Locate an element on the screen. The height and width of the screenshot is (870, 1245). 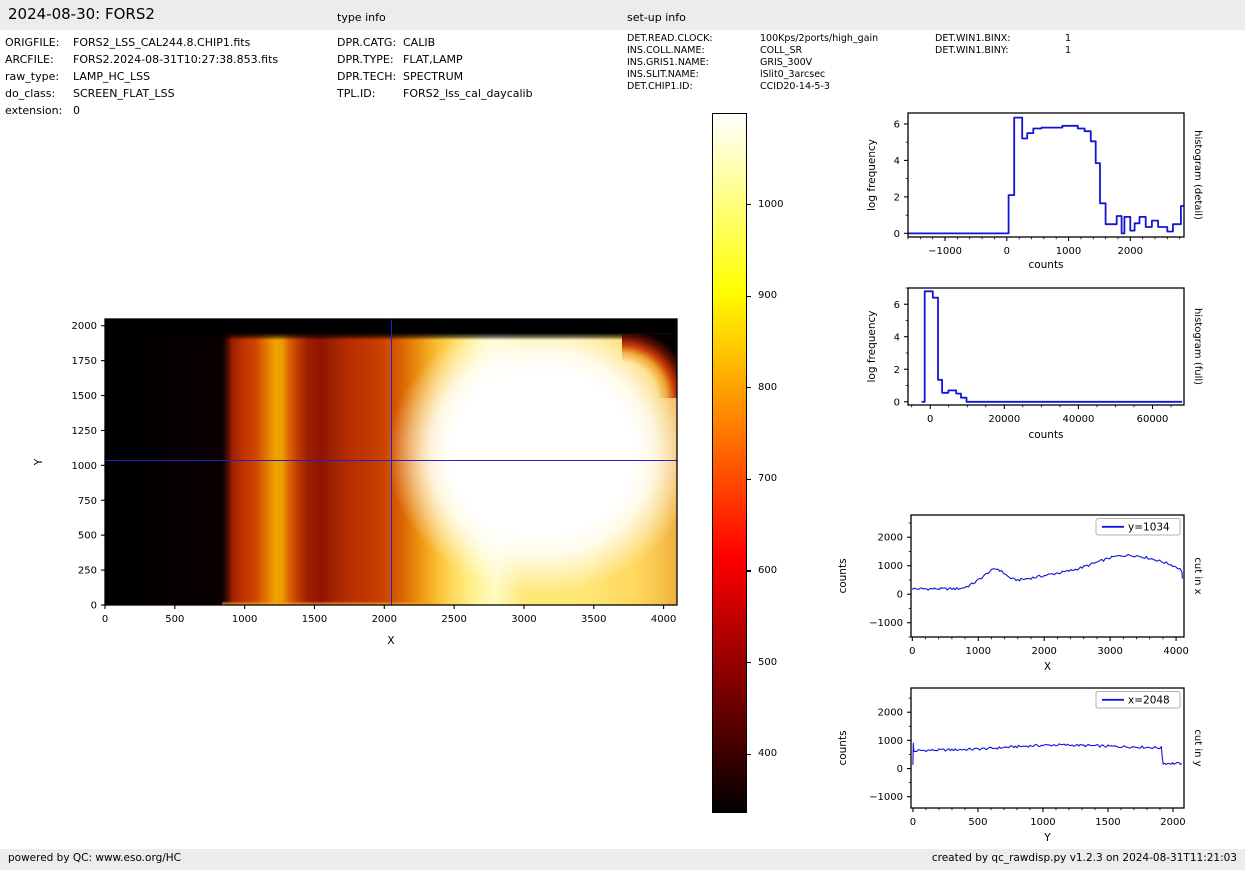
svg-text: 60000 is located at coordinates (1153, 419).